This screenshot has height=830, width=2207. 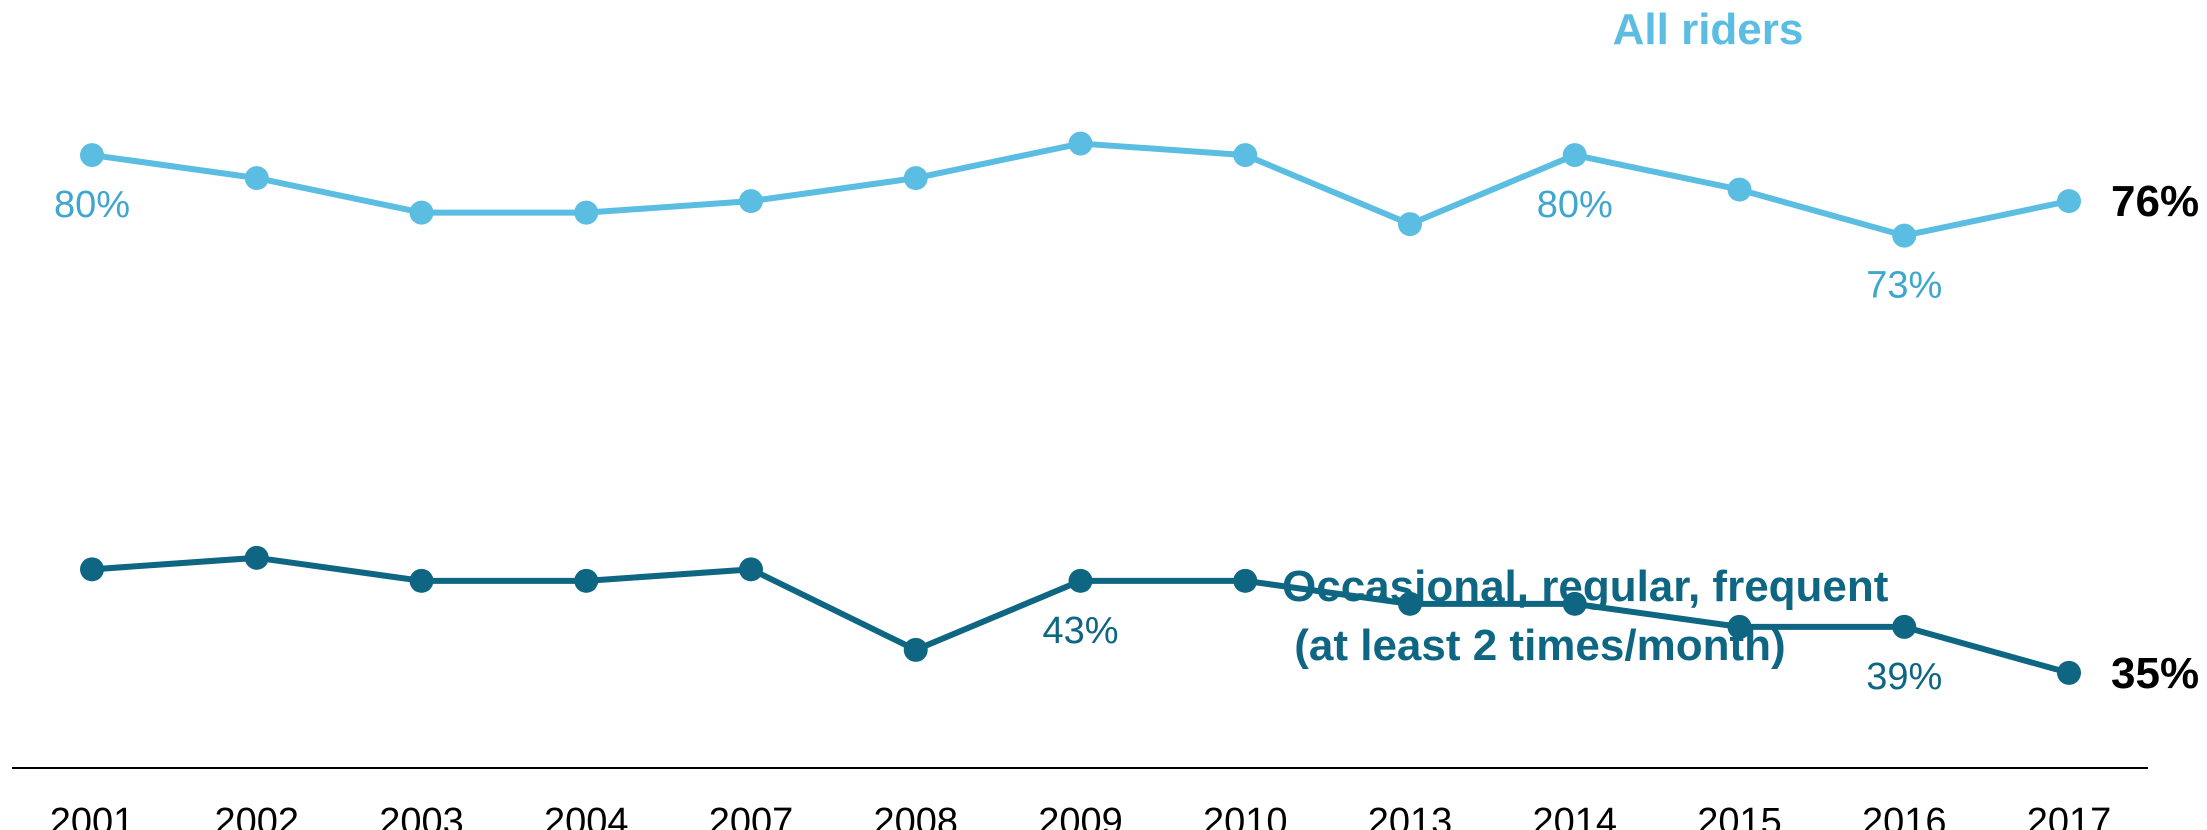 What do you see at coordinates (2069, 815) in the screenshot?
I see `x-tick-label: 2017` at bounding box center [2069, 815].